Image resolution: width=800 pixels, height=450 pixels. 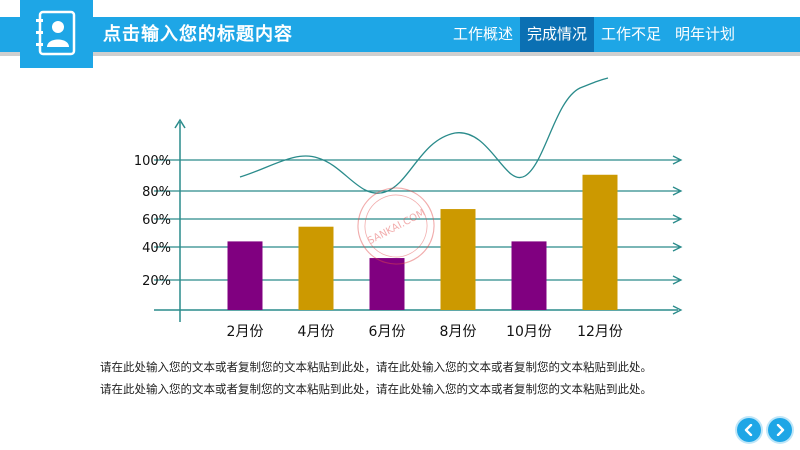 What do you see at coordinates (156, 192) in the screenshot?
I see `y-tick-label: 80%` at bounding box center [156, 192].